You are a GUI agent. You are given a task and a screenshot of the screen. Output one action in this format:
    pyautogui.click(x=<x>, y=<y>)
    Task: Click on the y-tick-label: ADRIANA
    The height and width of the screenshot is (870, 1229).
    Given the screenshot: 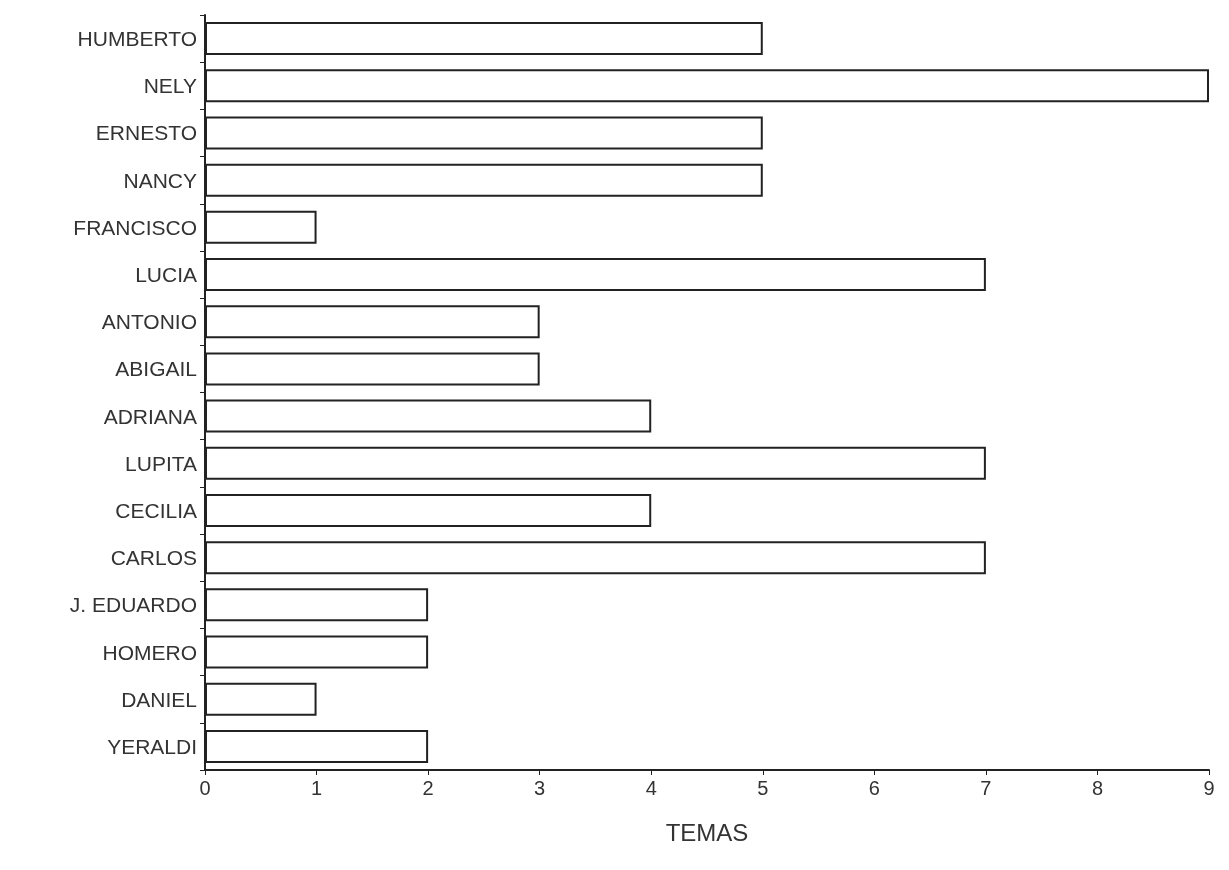 What is the action you would take?
    pyautogui.click(x=150, y=416)
    